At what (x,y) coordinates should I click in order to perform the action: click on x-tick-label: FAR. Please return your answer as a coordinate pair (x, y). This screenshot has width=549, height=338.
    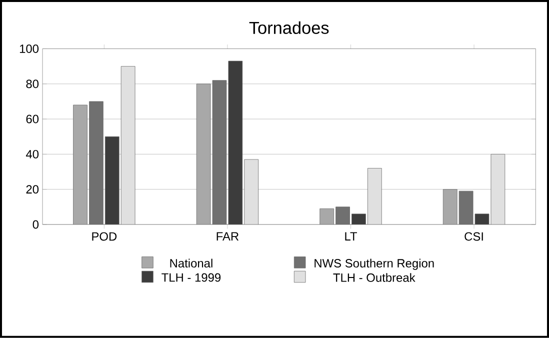
    Looking at the image, I should click on (227, 236).